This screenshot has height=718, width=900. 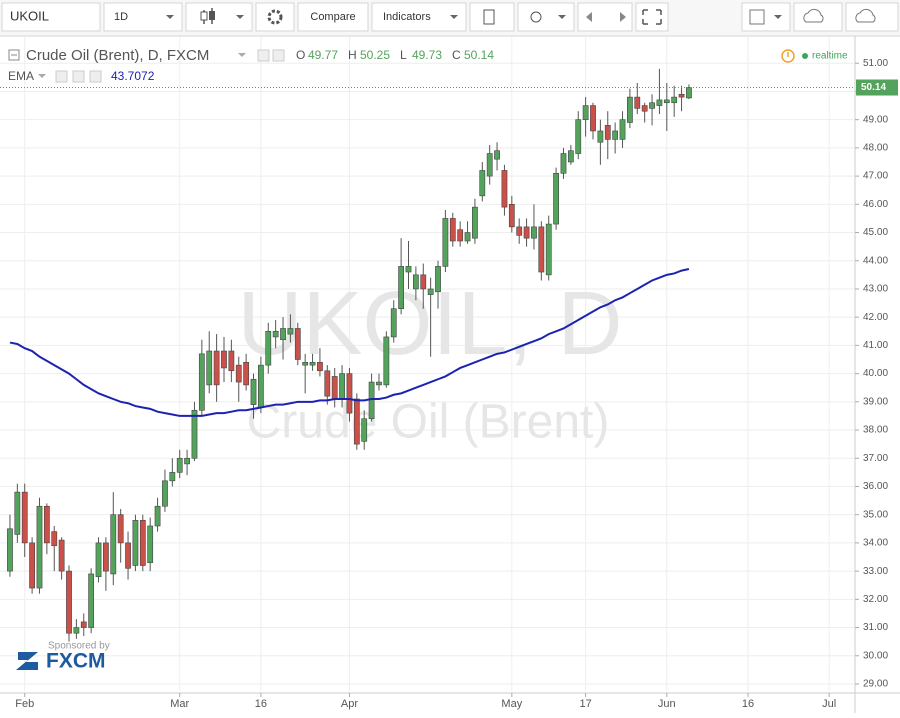 I want to click on ohlc-legend: O 49.77 H 50.25 L 49.73 C 50.14, so click(x=395, y=55).